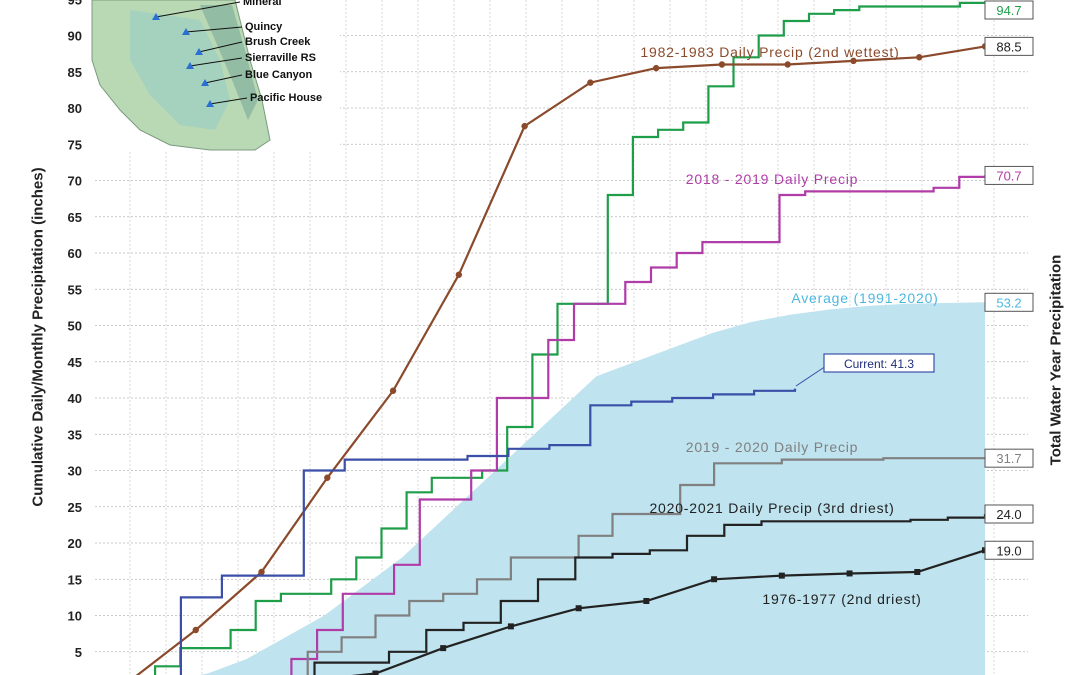 This screenshot has height=675, width=1080. Describe the element at coordinates (772, 179) in the screenshot. I see `series-label: 2018 - 2019 Daily Precip` at that location.